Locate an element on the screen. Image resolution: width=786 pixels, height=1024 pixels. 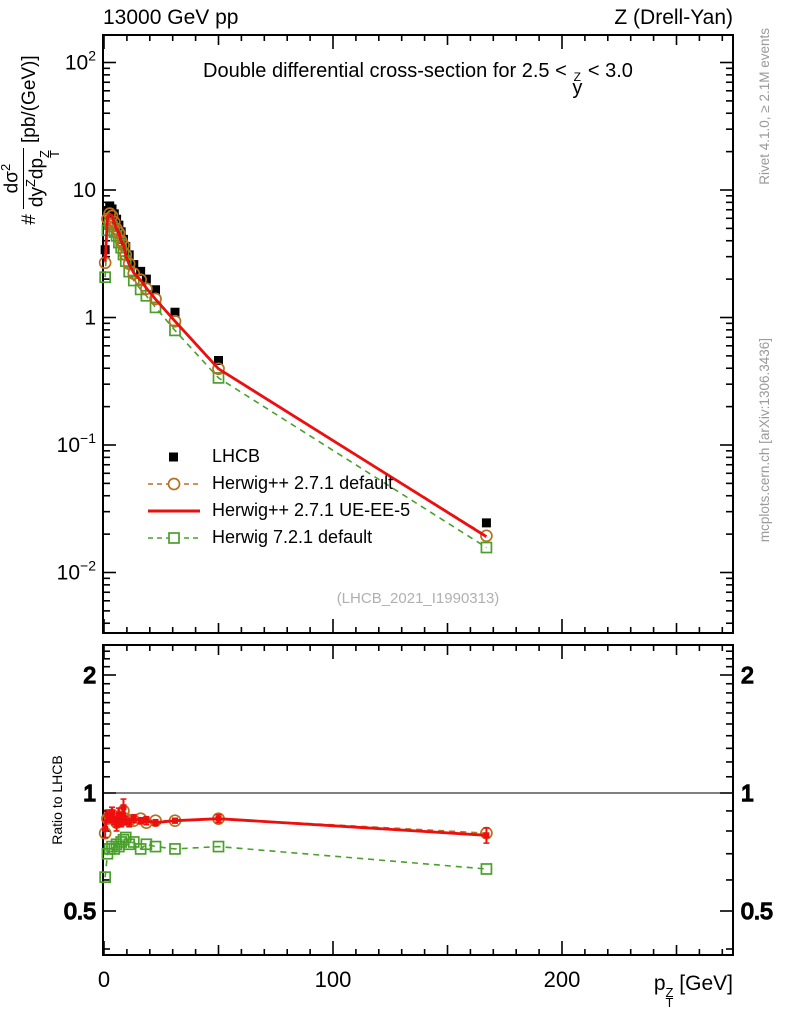
ratio-series is located at coordinates (295, 841).